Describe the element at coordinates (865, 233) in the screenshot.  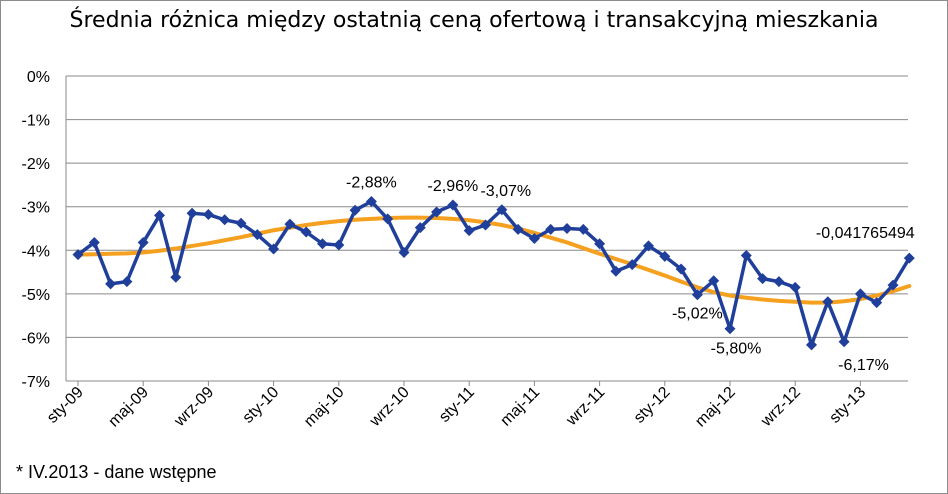
I see `data-label: -0,041765494` at that location.